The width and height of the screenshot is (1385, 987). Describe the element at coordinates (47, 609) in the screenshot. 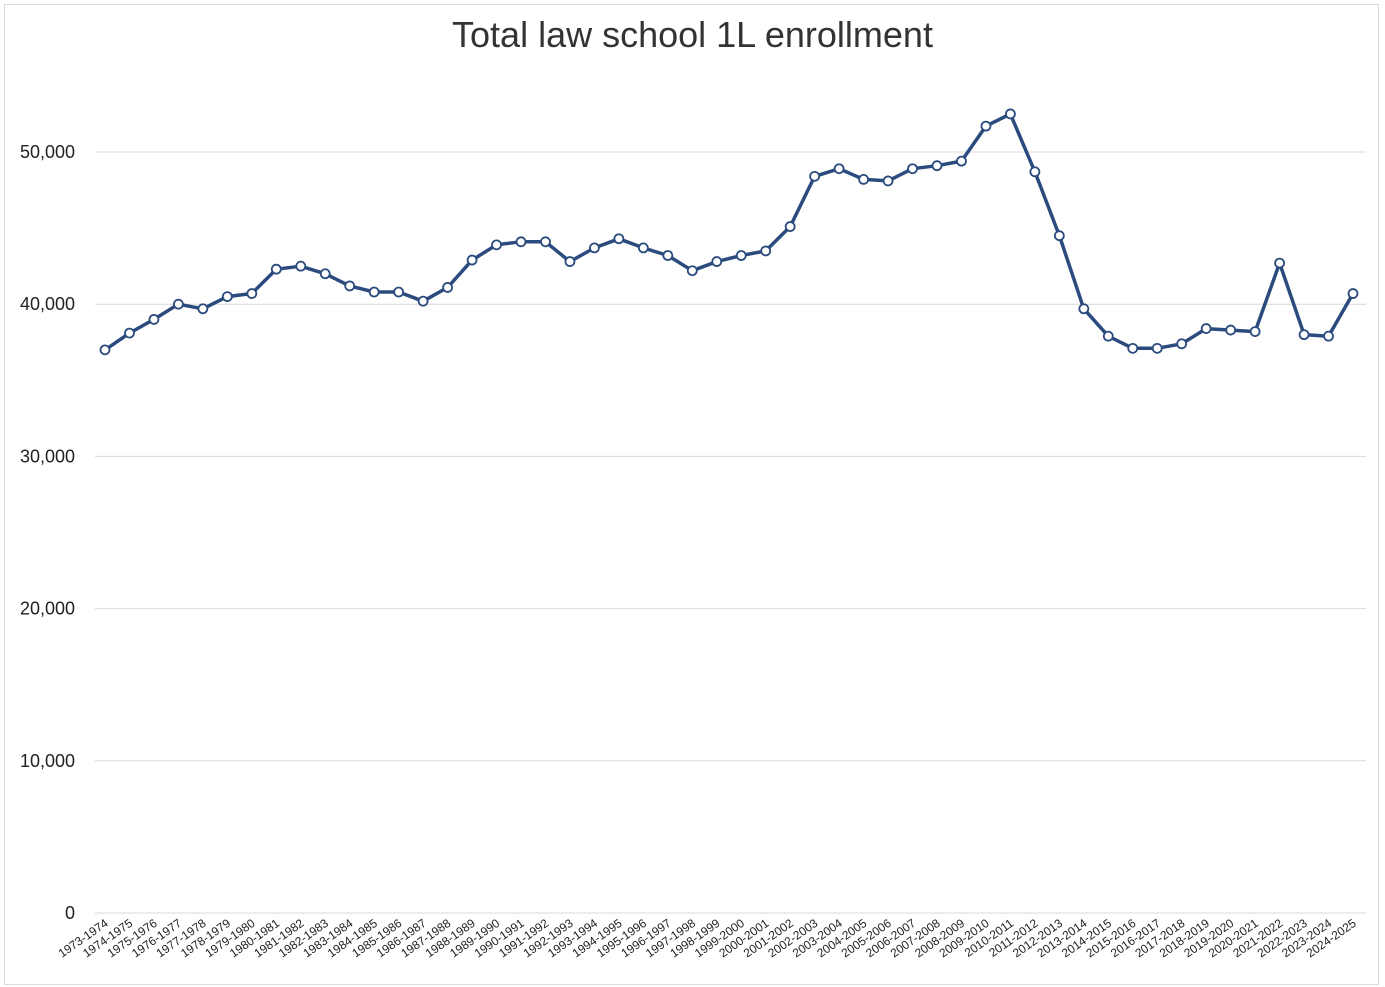

I see `y-tick-label: 20,000` at that location.